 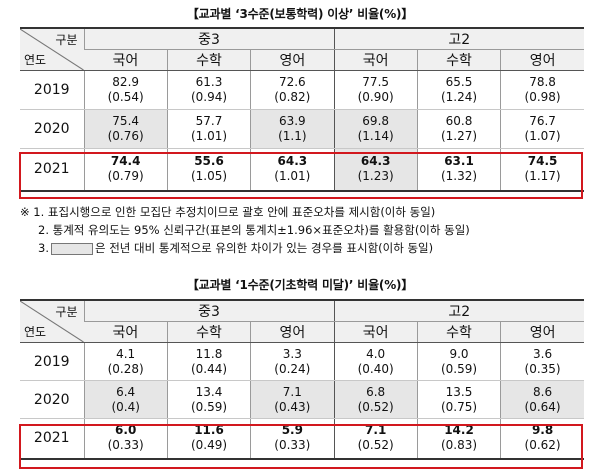 I want to click on value-cell: 60.8 (1.27), so click(x=458, y=129).